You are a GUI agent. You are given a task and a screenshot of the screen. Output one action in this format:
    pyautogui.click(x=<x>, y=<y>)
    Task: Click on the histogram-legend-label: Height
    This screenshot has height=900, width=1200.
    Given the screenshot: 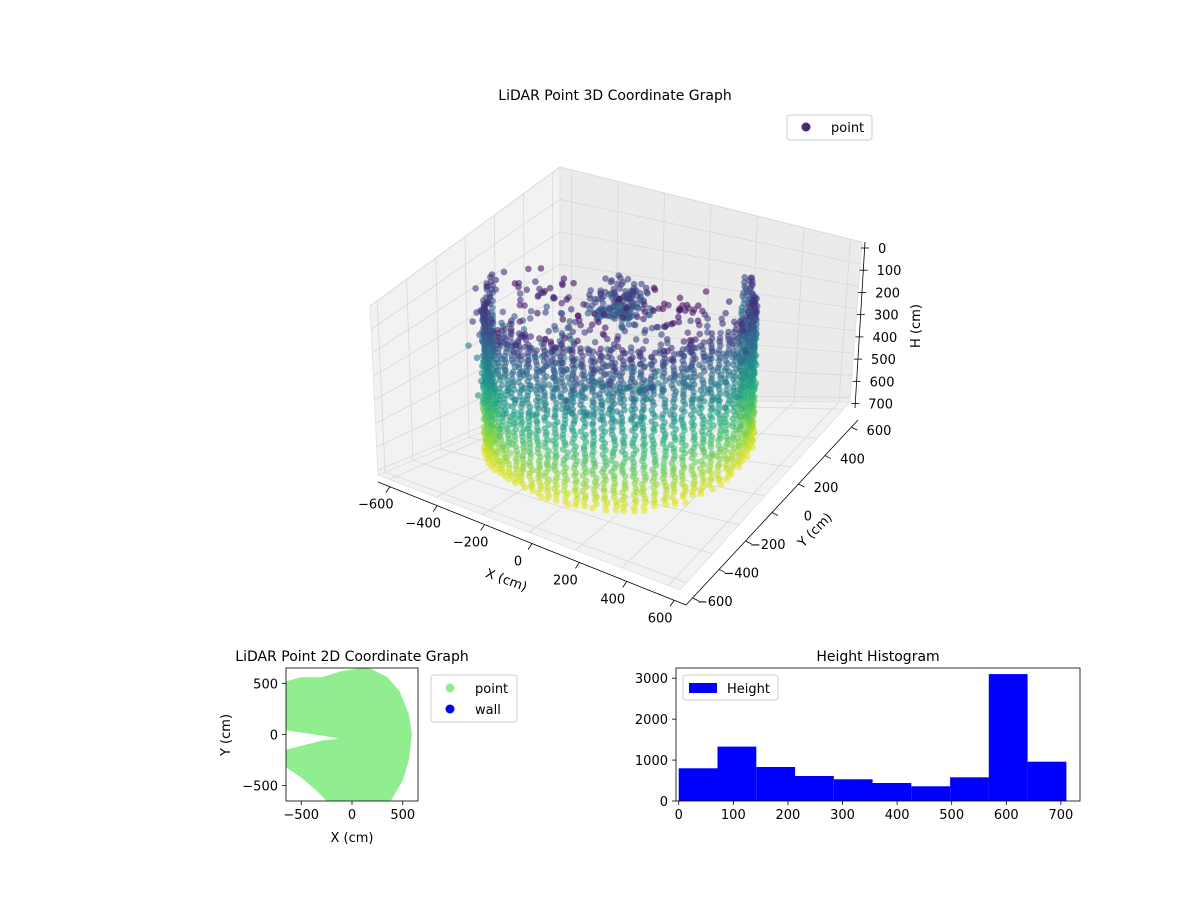 What is the action you would take?
    pyautogui.click(x=748, y=689)
    